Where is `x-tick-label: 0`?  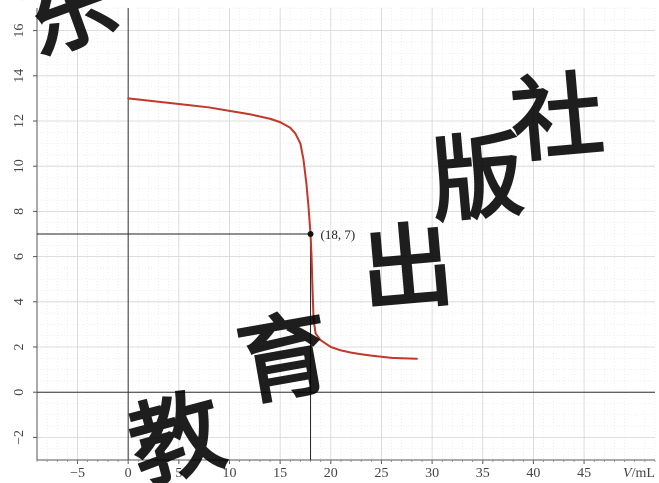
x-tick-label: 0 is located at coordinates (128, 473).